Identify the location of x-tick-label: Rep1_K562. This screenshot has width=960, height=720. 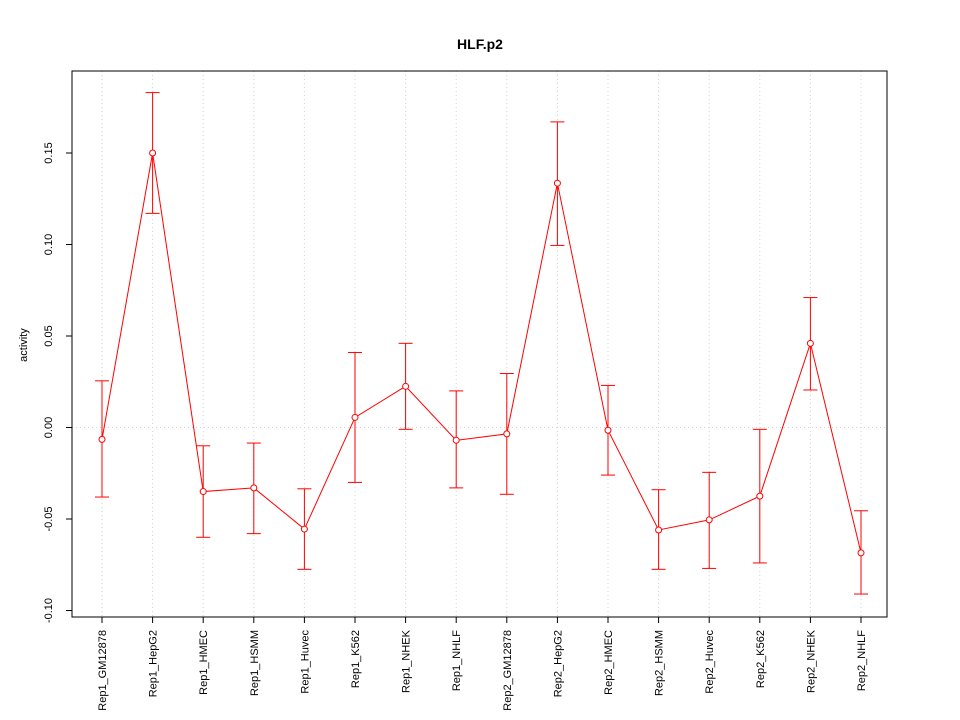
(356, 659).